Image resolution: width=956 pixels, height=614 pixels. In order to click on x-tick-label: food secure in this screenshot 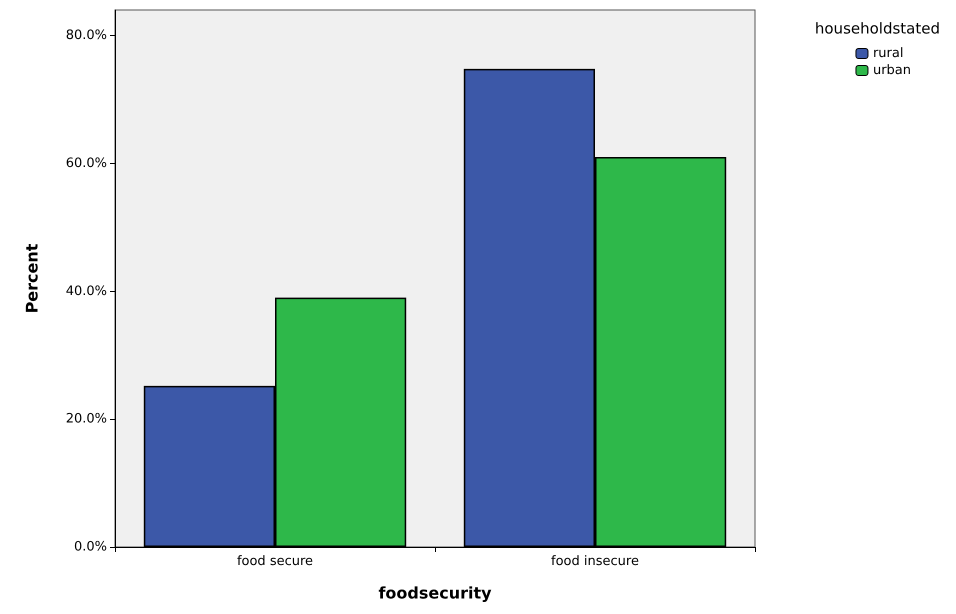, I will do `click(275, 561)`.